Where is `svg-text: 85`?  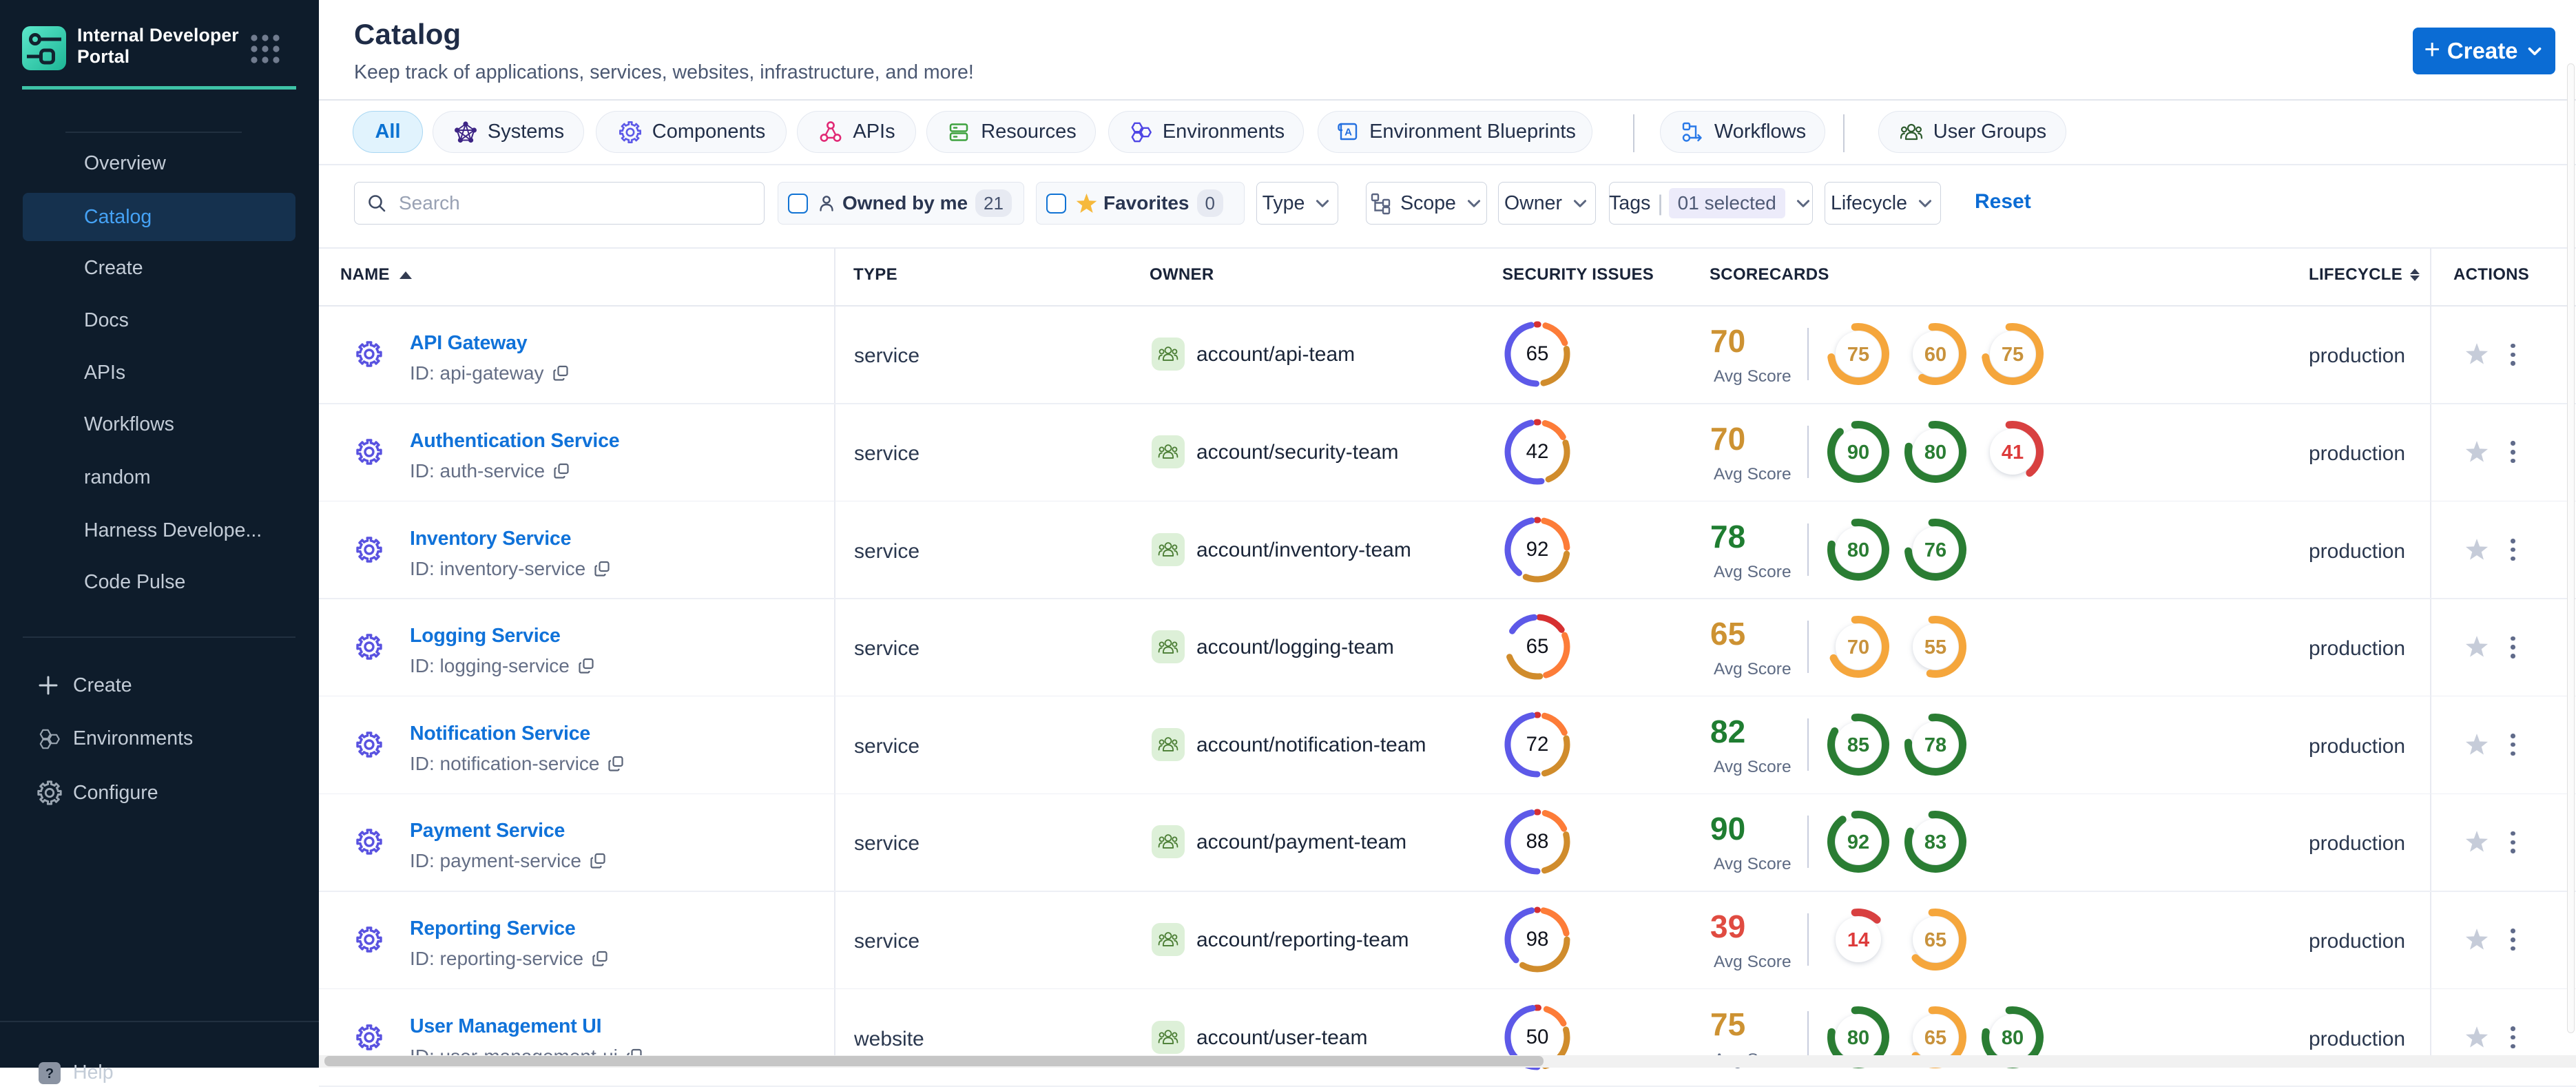
svg-text: 85 is located at coordinates (1858, 745).